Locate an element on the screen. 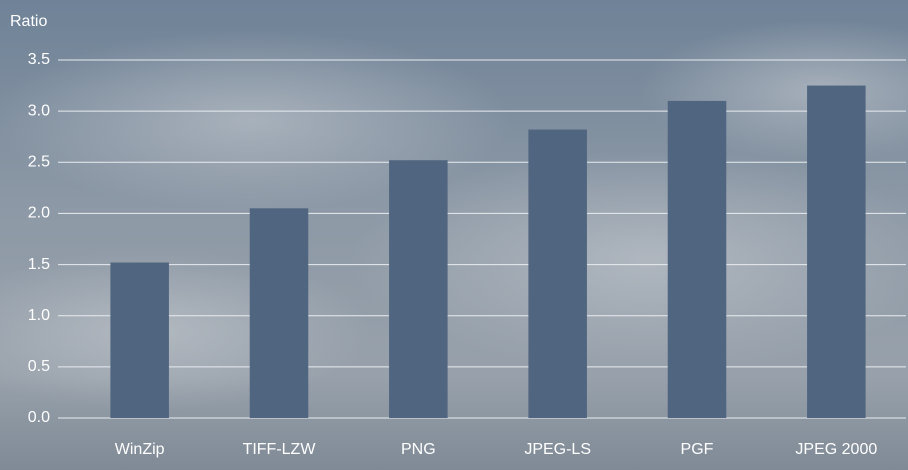 This screenshot has height=470, width=908. y-axis-label: Ratio is located at coordinates (28, 21).